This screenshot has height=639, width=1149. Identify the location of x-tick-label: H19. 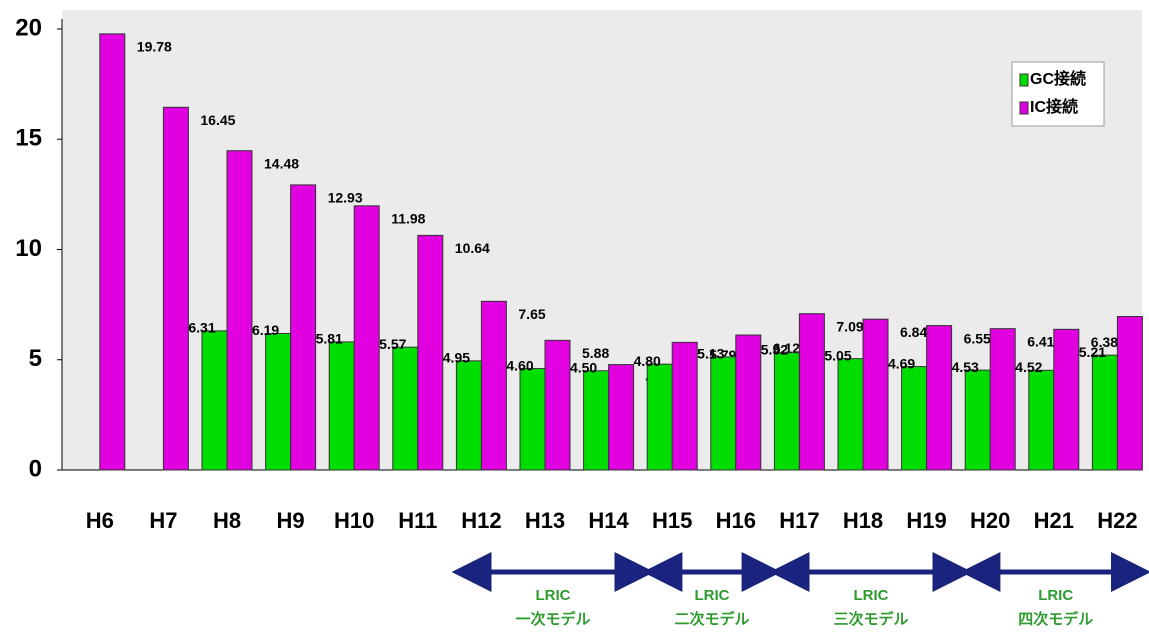
(926, 520).